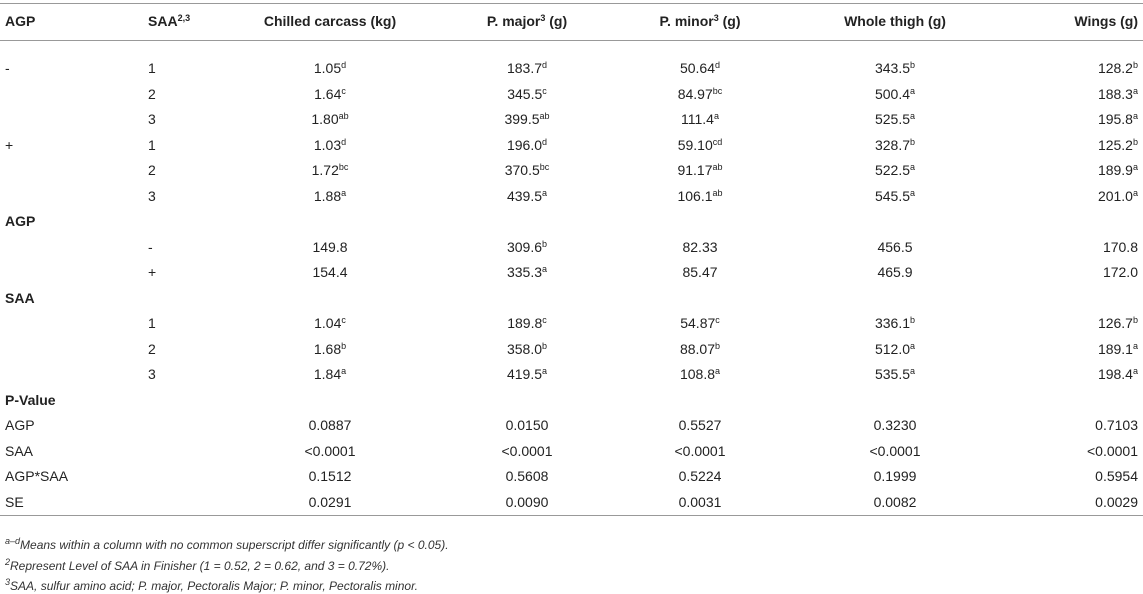 This screenshot has width=1143, height=594. Describe the element at coordinates (895, 246) in the screenshot. I see `value-cell: 456.5` at that location.